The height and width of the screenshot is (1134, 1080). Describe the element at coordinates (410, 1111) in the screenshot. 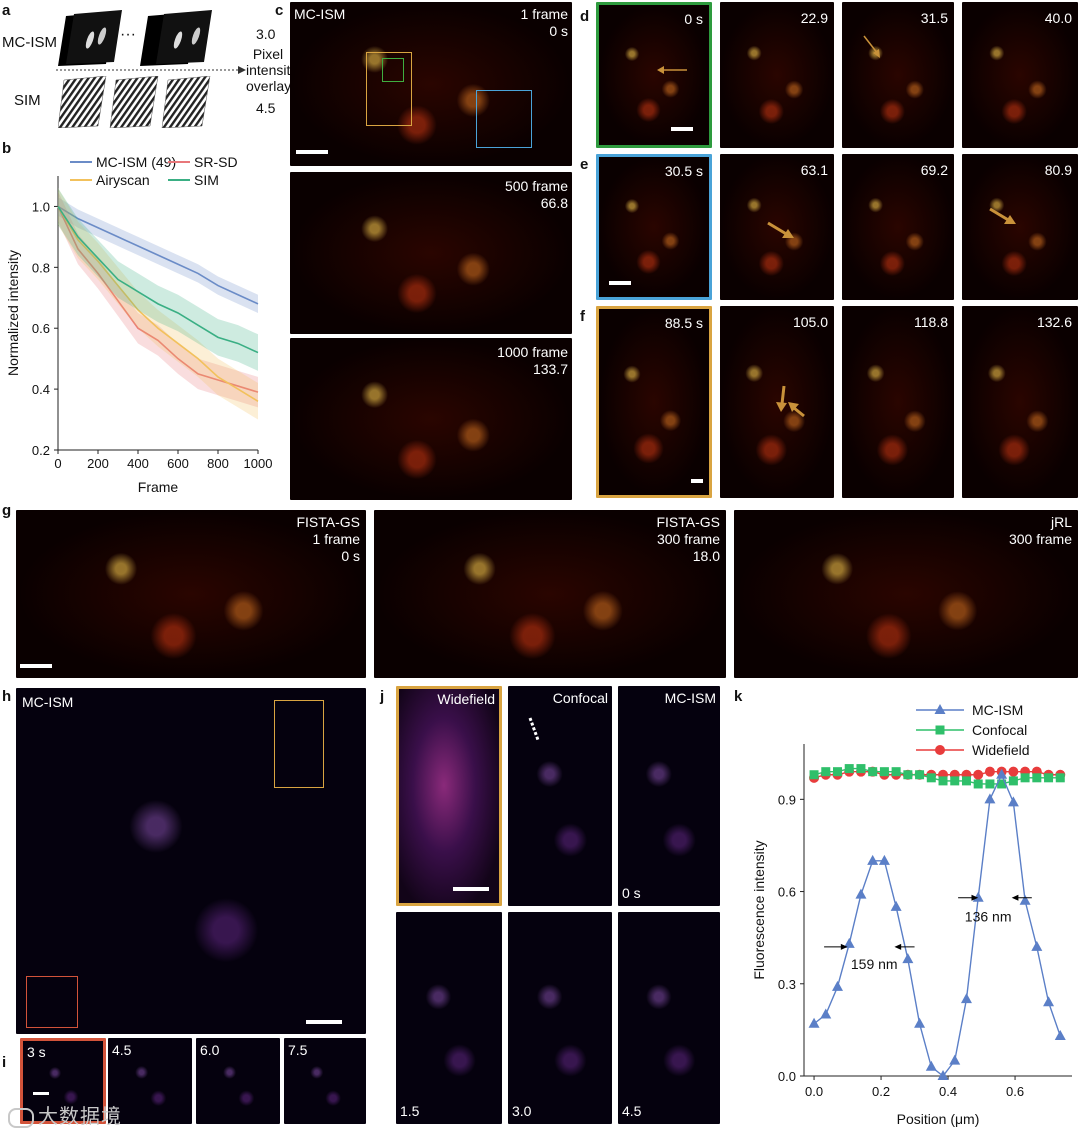

I see `j-time-1: 1.5` at that location.